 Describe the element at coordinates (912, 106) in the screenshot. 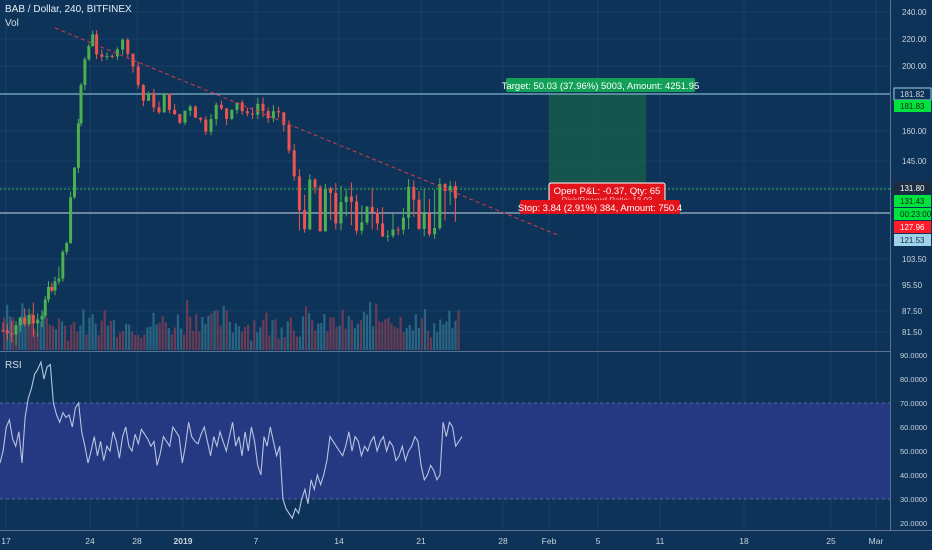

I see `svg-text: 181.83` at that location.